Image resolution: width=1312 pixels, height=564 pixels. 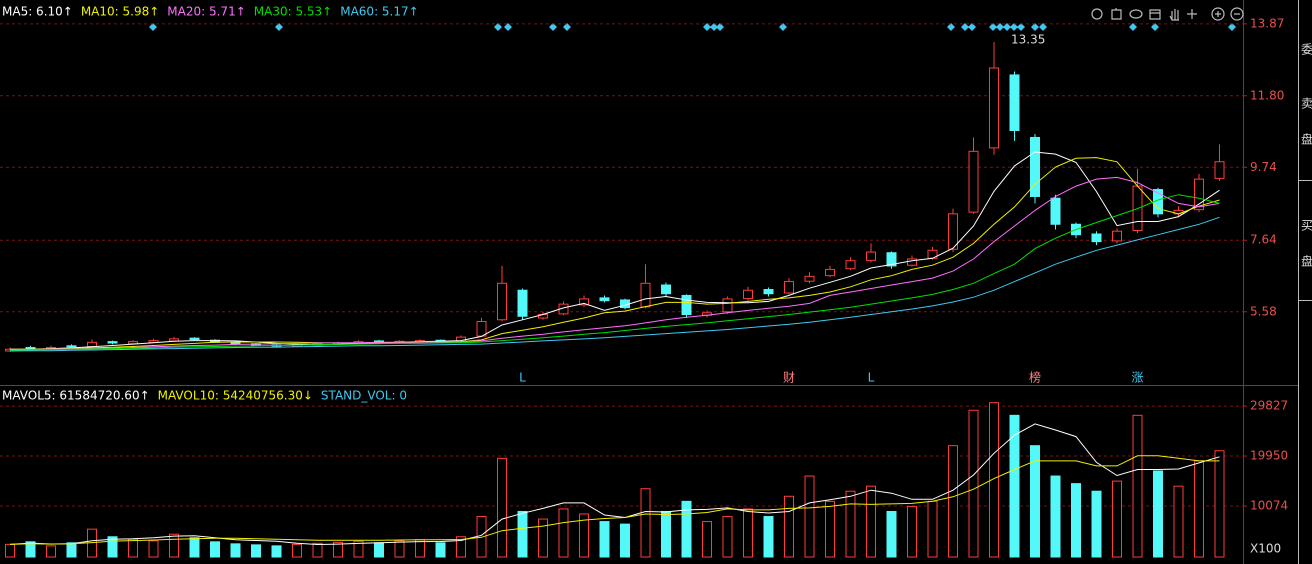 I want to click on y-tick-label: 11.80, so click(x=1267, y=95).